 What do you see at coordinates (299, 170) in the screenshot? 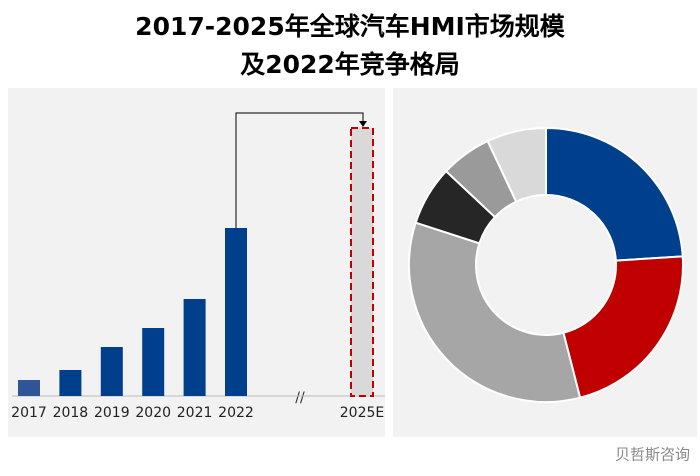
I see `growth-arrow` at bounding box center [299, 170].